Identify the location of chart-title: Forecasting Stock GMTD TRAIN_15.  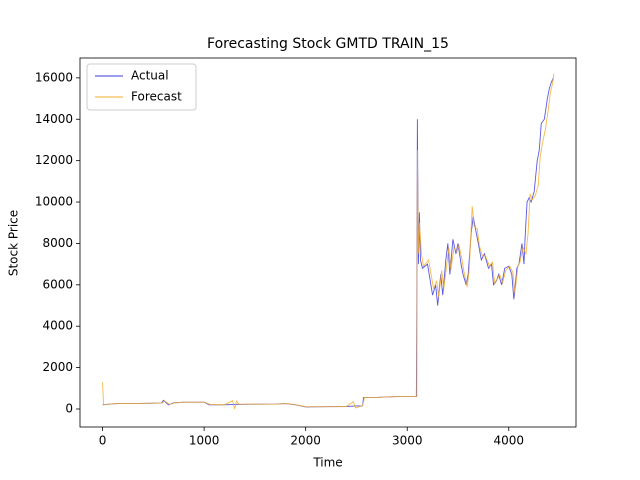
(328, 44).